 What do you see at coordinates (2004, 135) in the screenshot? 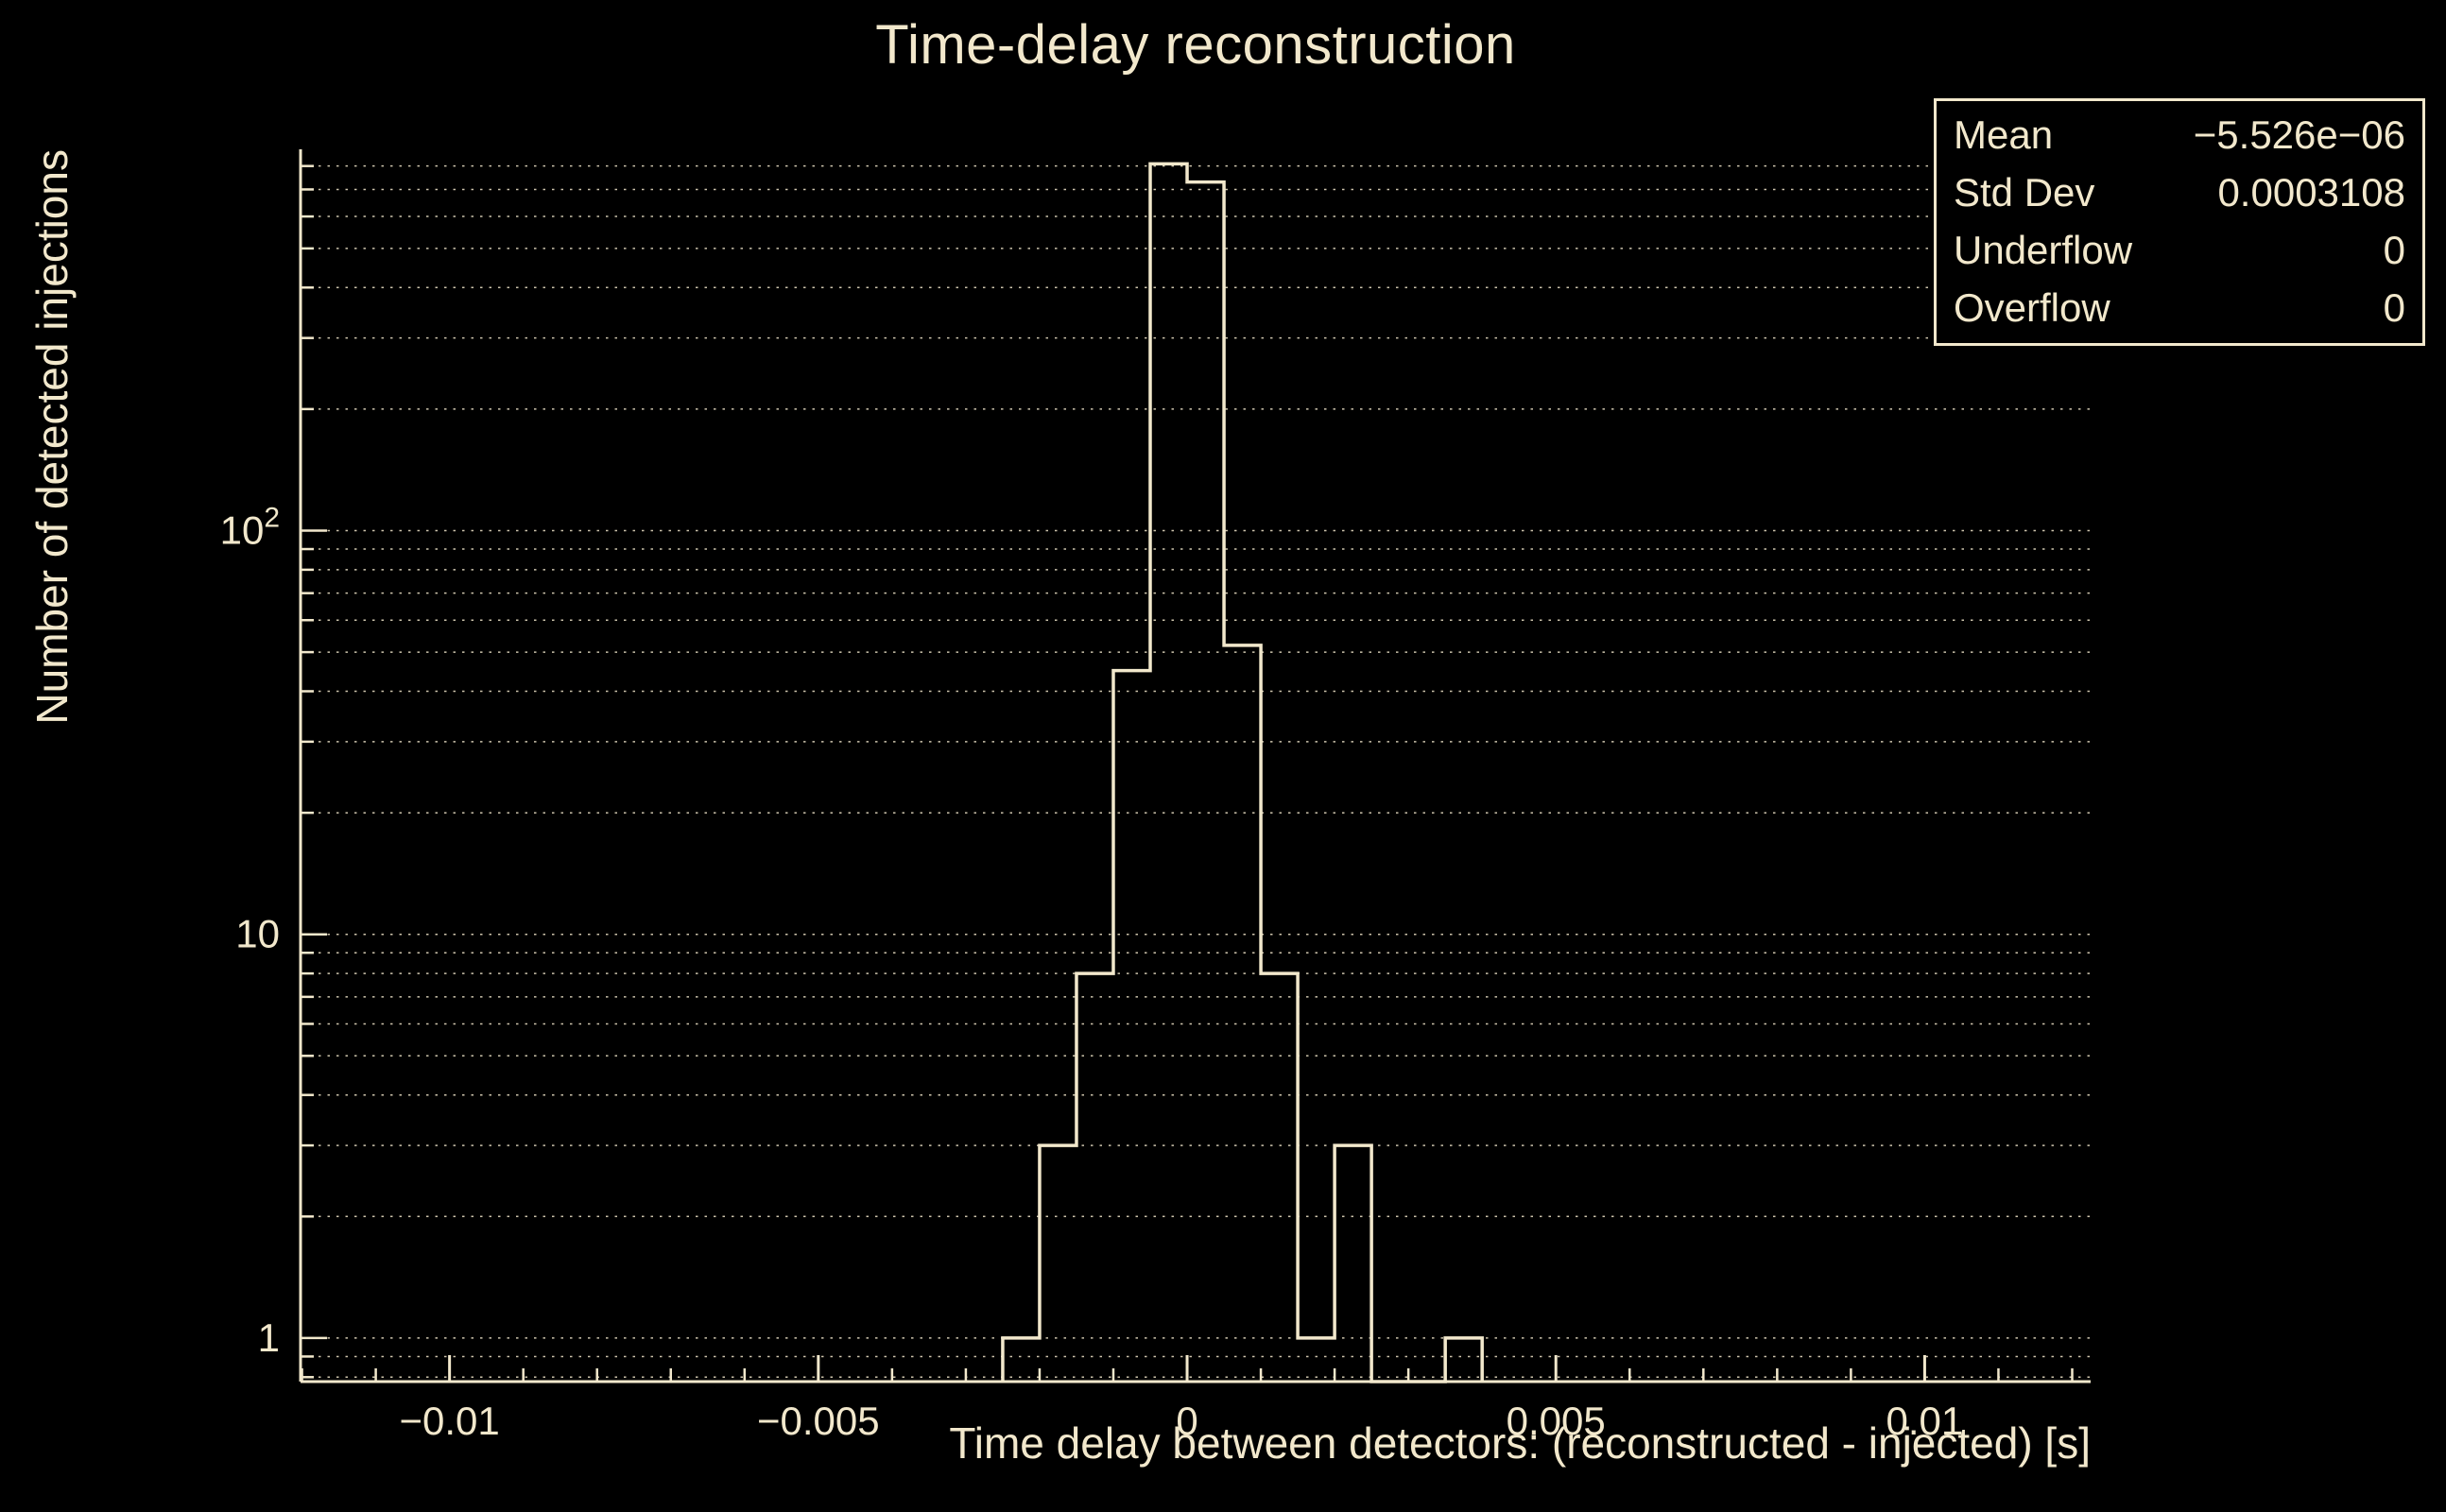
I see `stat-label: Mean` at bounding box center [2004, 135].